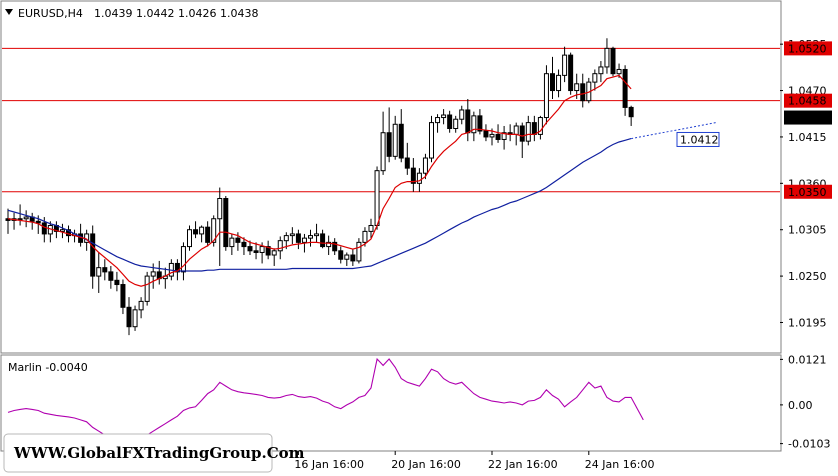 The image size is (838, 476). What do you see at coordinates (807, 230) in the screenshot?
I see `price-tick-label: 1.0305` at bounding box center [807, 230].